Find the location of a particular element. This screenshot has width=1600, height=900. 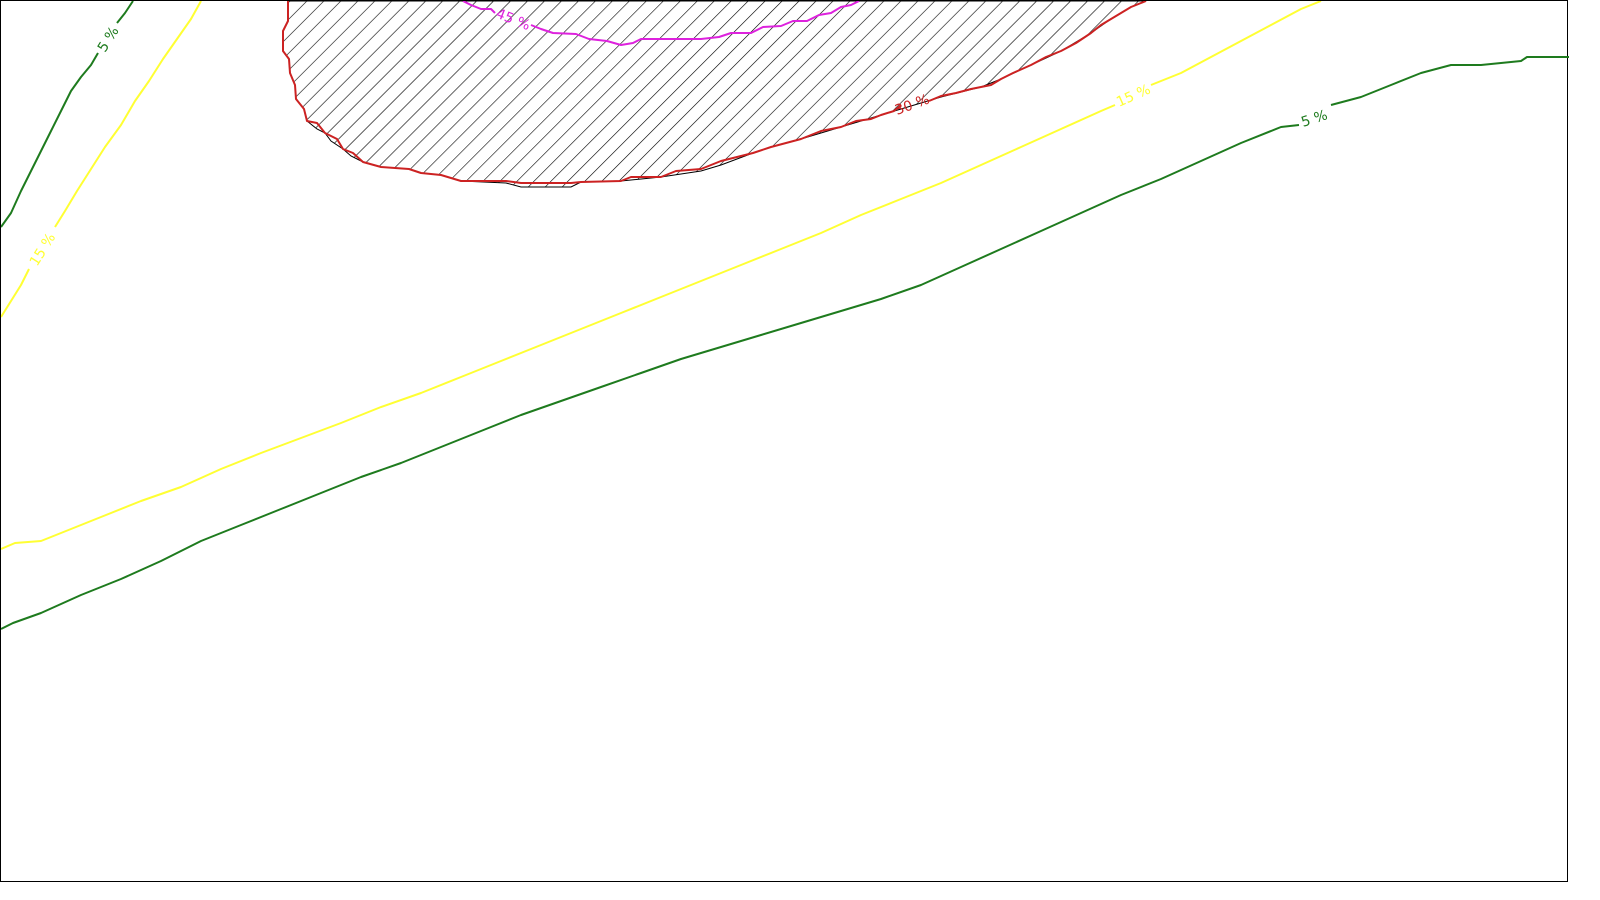

contour-line-green-left is located at coordinates (50, 140).